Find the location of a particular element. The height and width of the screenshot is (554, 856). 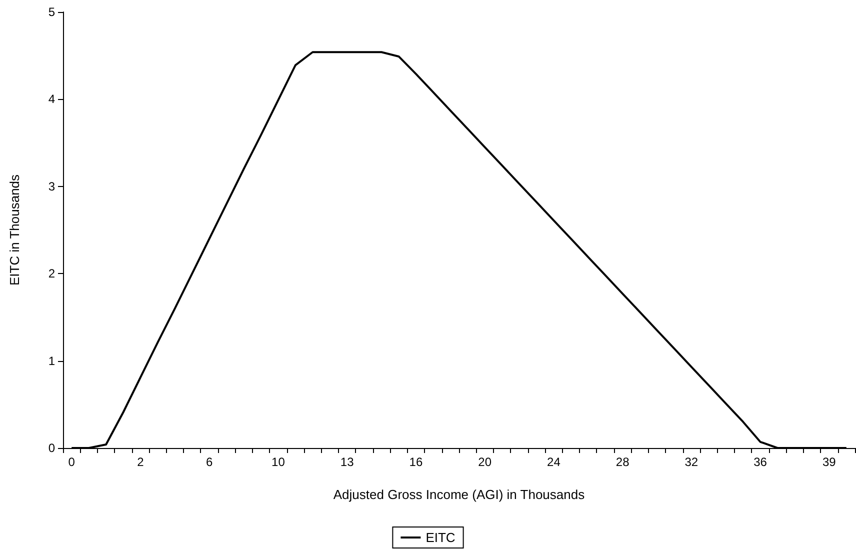

x-tick-label: 39 is located at coordinates (829, 462).